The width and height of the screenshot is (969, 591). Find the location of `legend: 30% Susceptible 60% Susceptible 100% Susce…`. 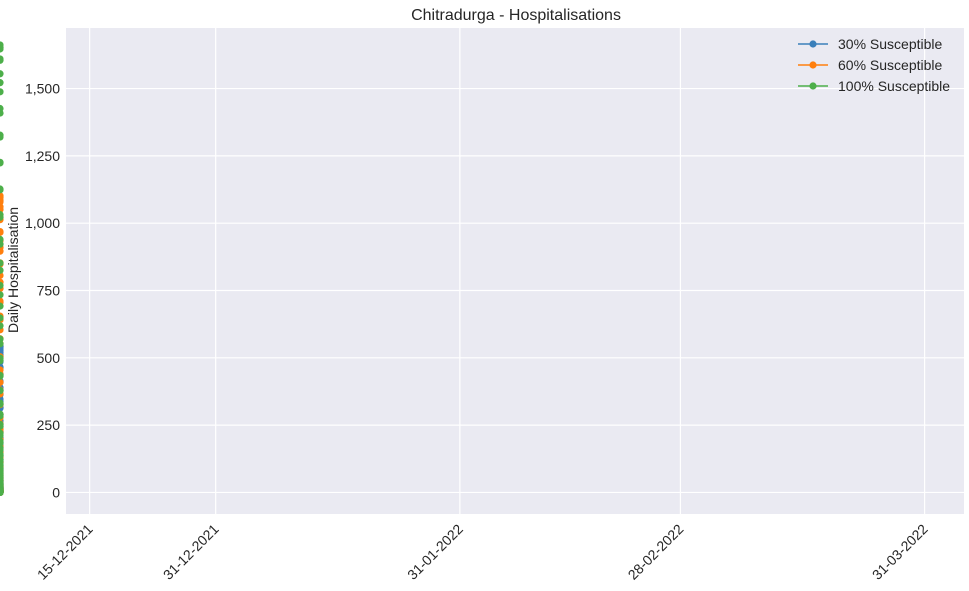

legend: 30% Susceptible 60% Susceptible 100% Susce… is located at coordinates (874, 65).